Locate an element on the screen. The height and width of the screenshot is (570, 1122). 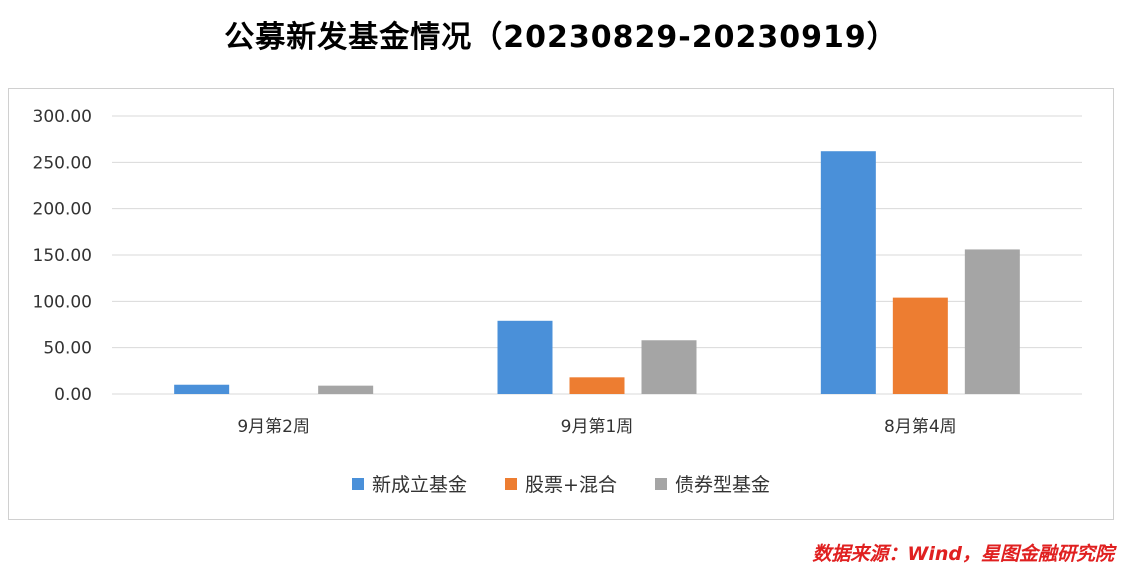
legend-item-bond-funds: 债券型基金 is located at coordinates (712, 483).